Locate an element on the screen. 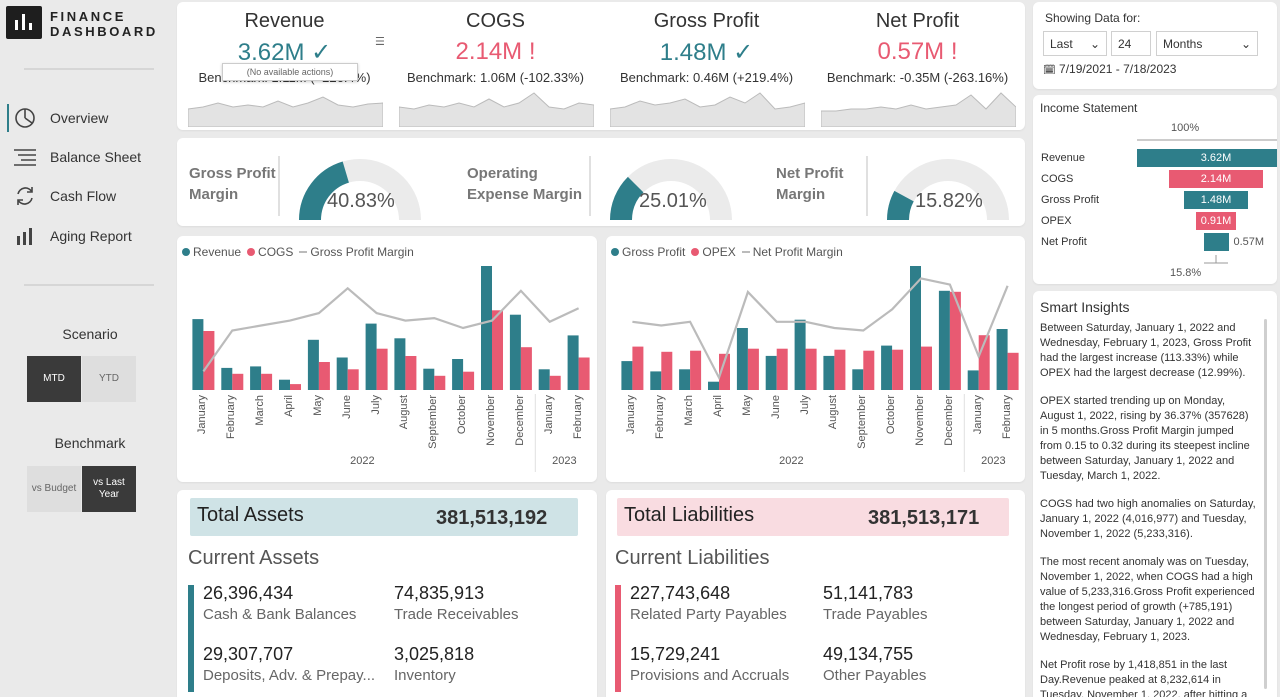  scrollbar is located at coordinates (1265, 504).